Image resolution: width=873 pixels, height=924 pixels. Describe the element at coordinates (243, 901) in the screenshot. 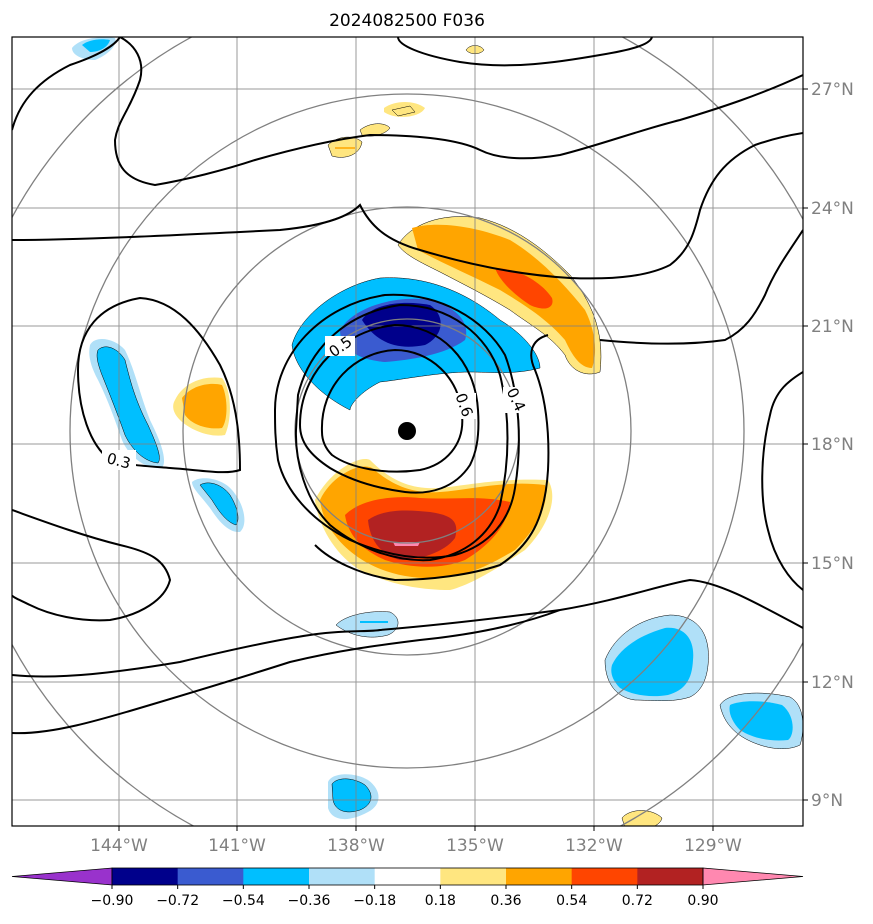

I see `colorbar-label: −0.54` at that location.